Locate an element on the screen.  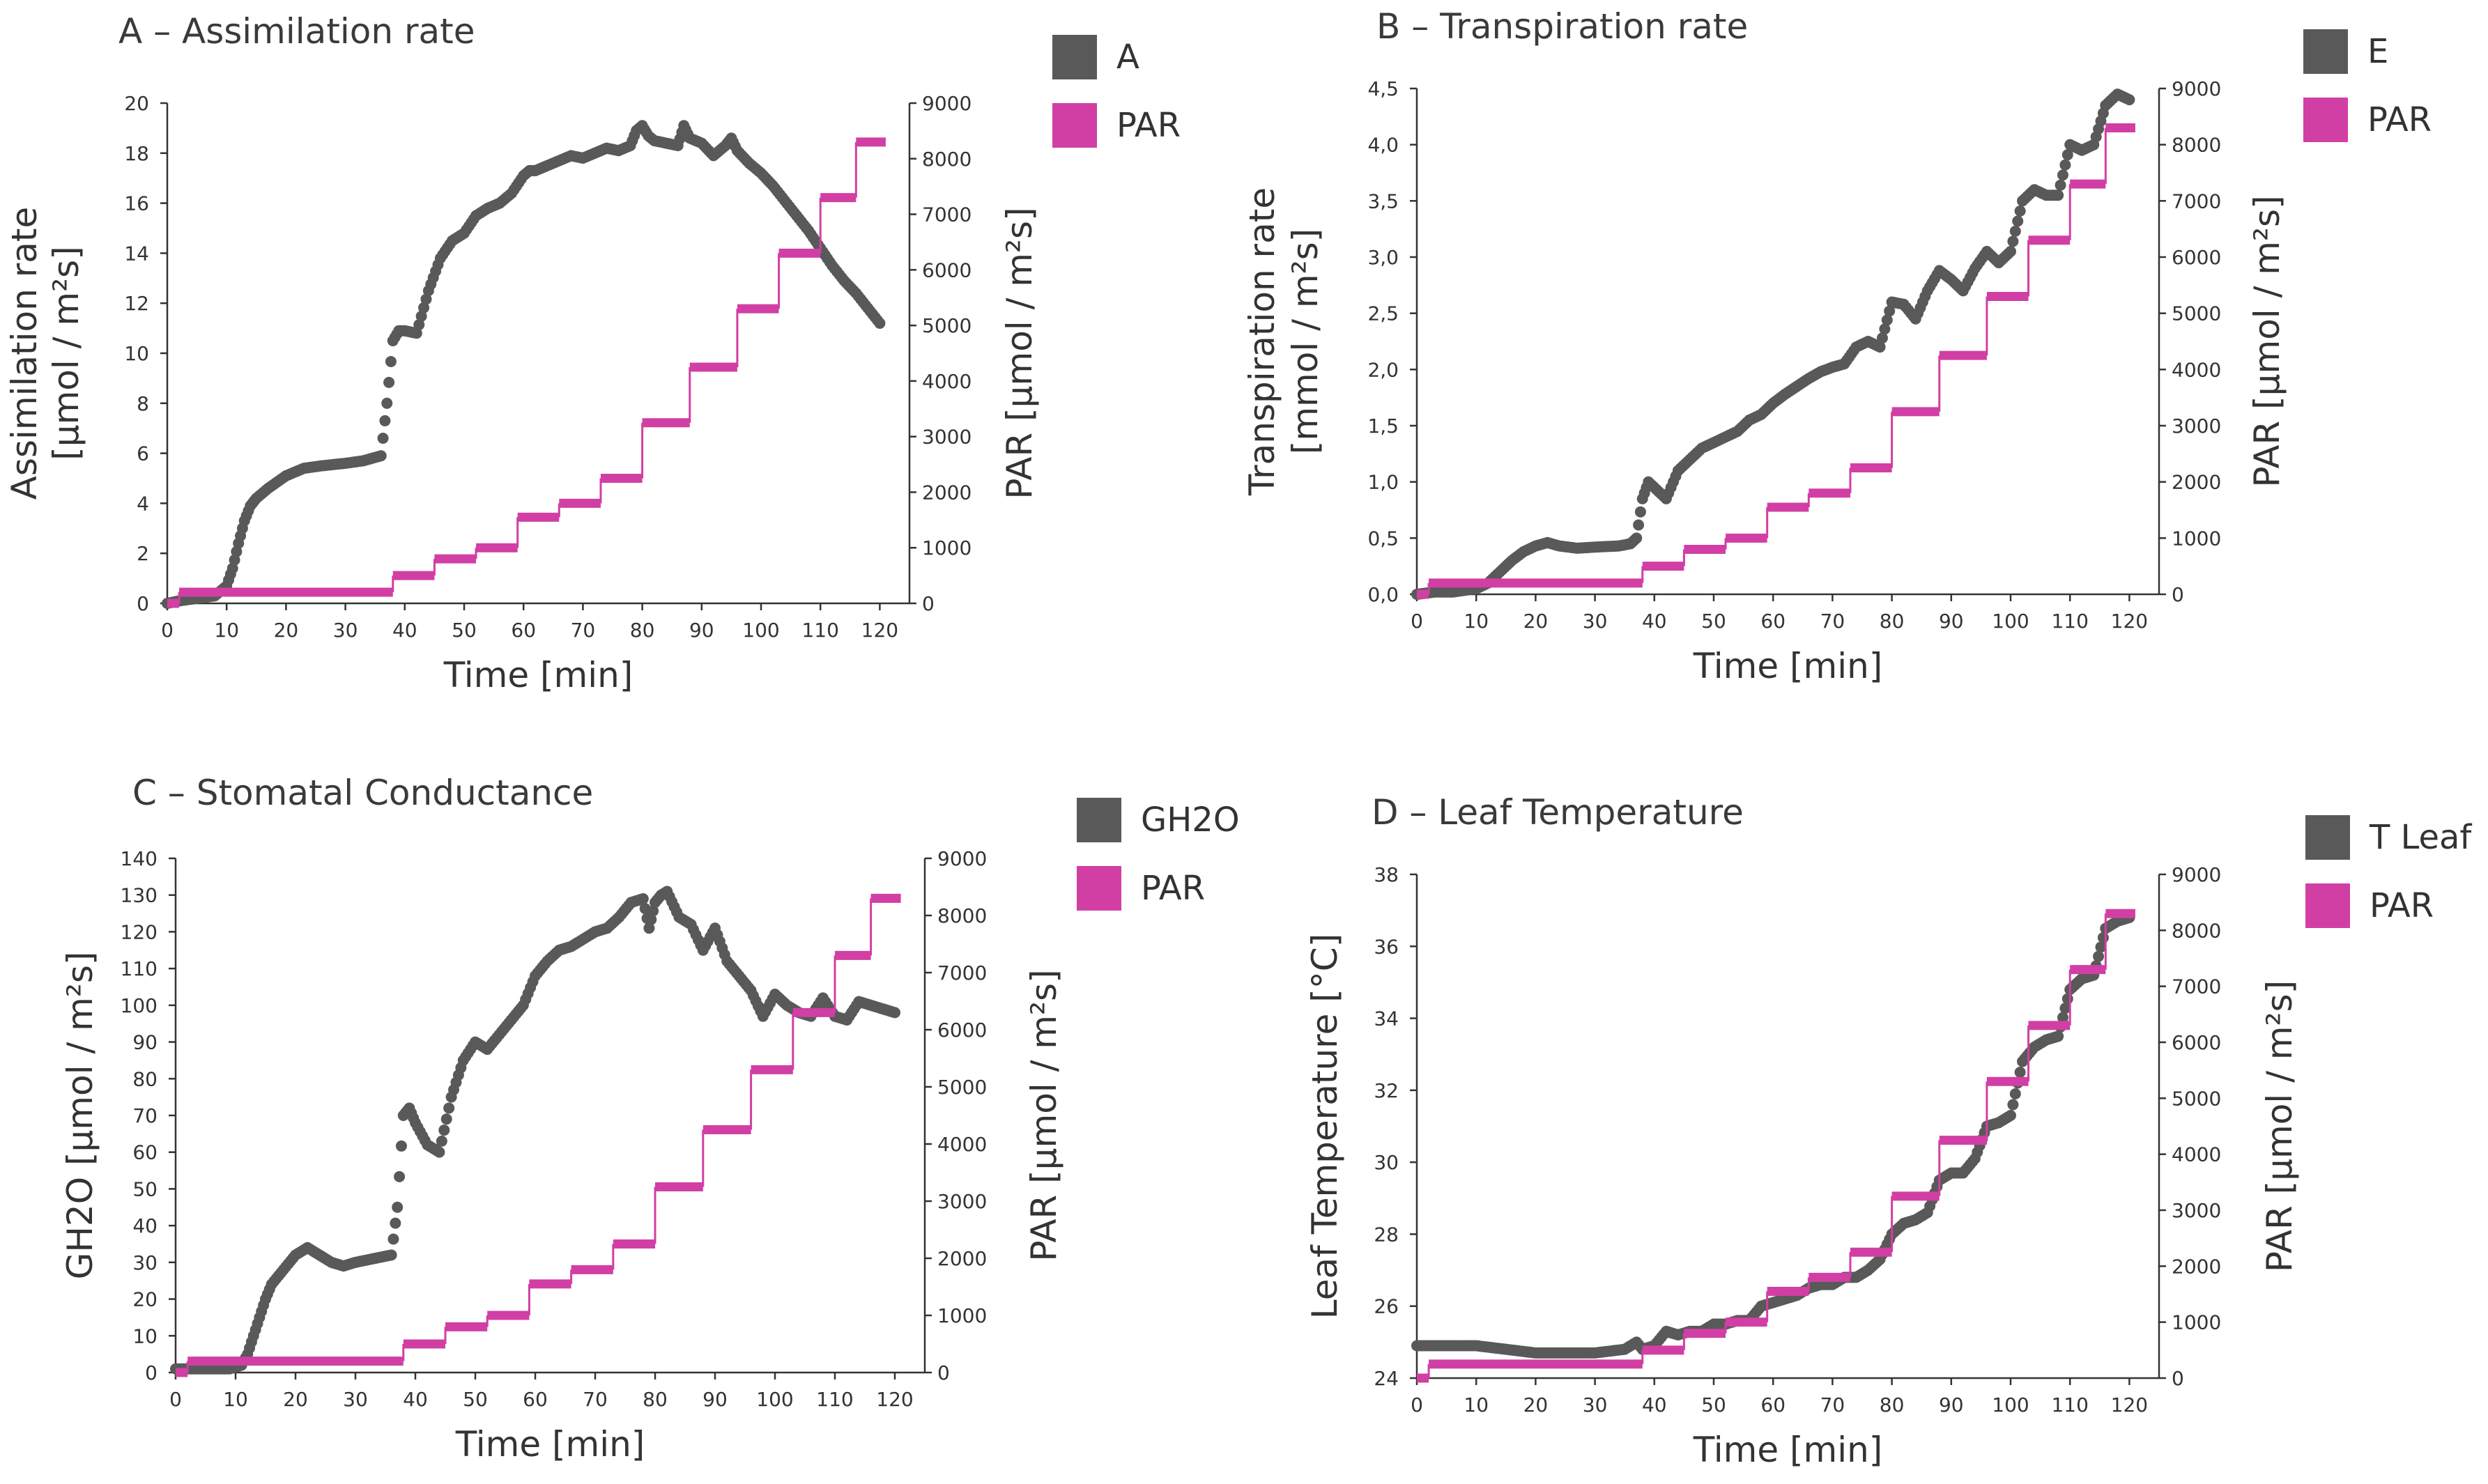
panel-b-y-tick-label: 3,0 is located at coordinates (1383, 257).